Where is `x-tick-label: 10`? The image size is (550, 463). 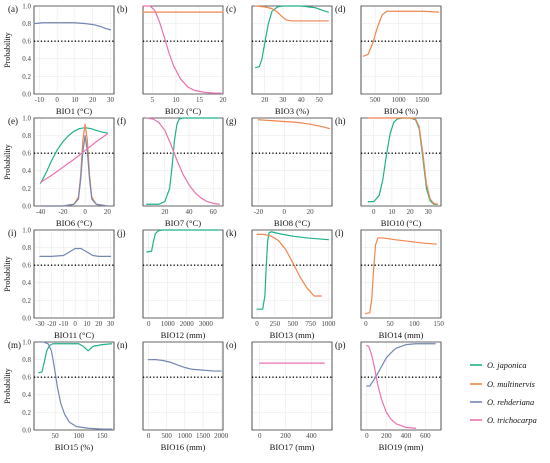
x-tick-label: 10 is located at coordinates (176, 100).